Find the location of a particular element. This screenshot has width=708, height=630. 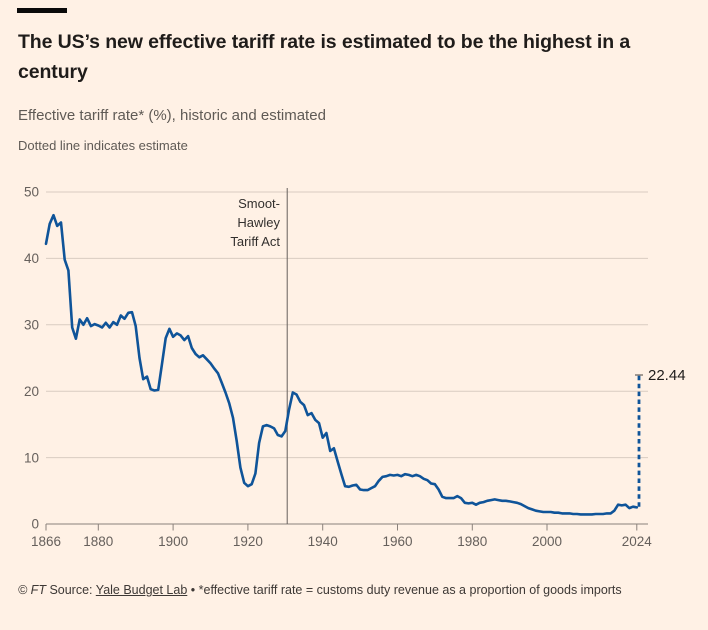

chart-note: Dotted line indicates estimate is located at coordinates (103, 145).